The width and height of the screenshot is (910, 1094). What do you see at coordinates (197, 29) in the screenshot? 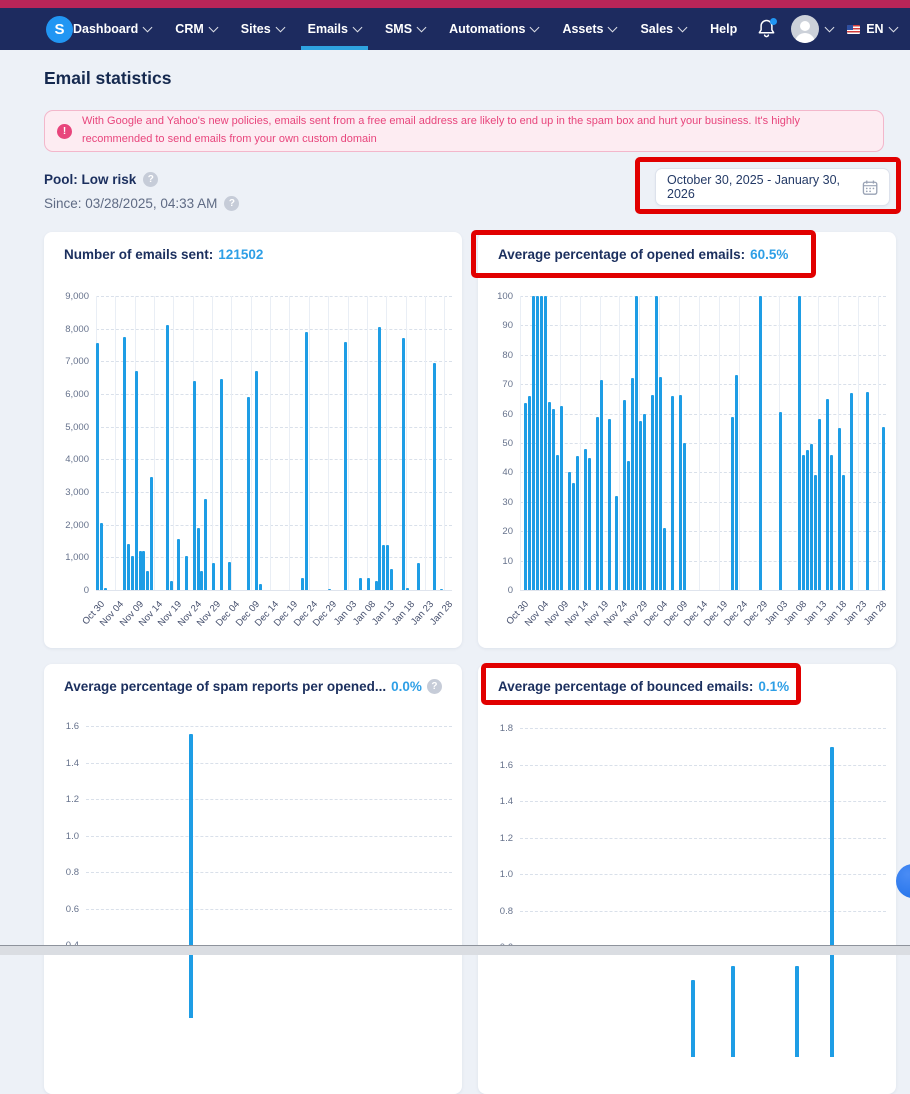
I see `nav-item-crm: CRM` at bounding box center [197, 29].